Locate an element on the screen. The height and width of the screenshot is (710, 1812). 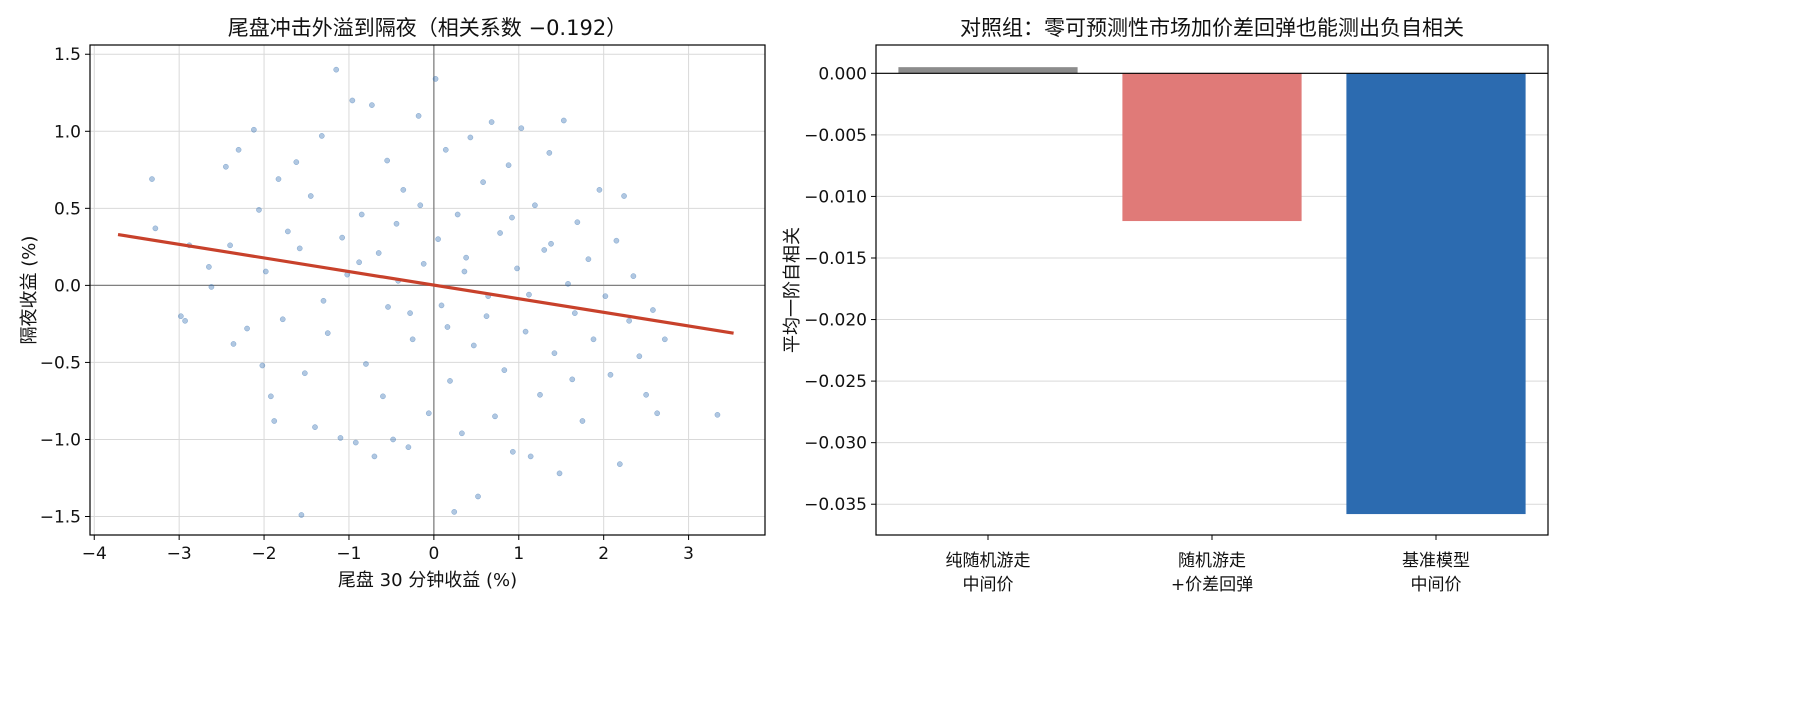
x-tick-label: −2 is located at coordinates (264, 554).